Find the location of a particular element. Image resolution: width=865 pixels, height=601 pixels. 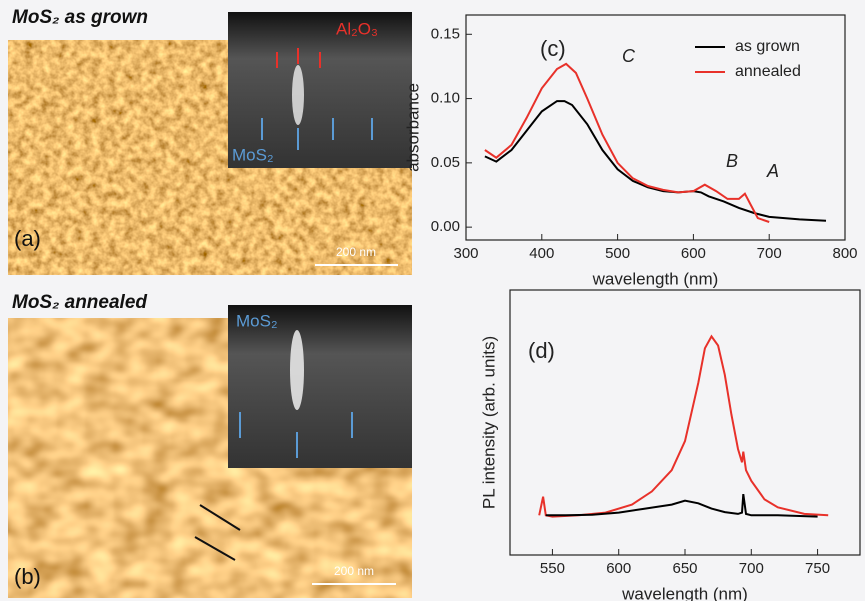

red-arrows is located at coordinates (298, 58).